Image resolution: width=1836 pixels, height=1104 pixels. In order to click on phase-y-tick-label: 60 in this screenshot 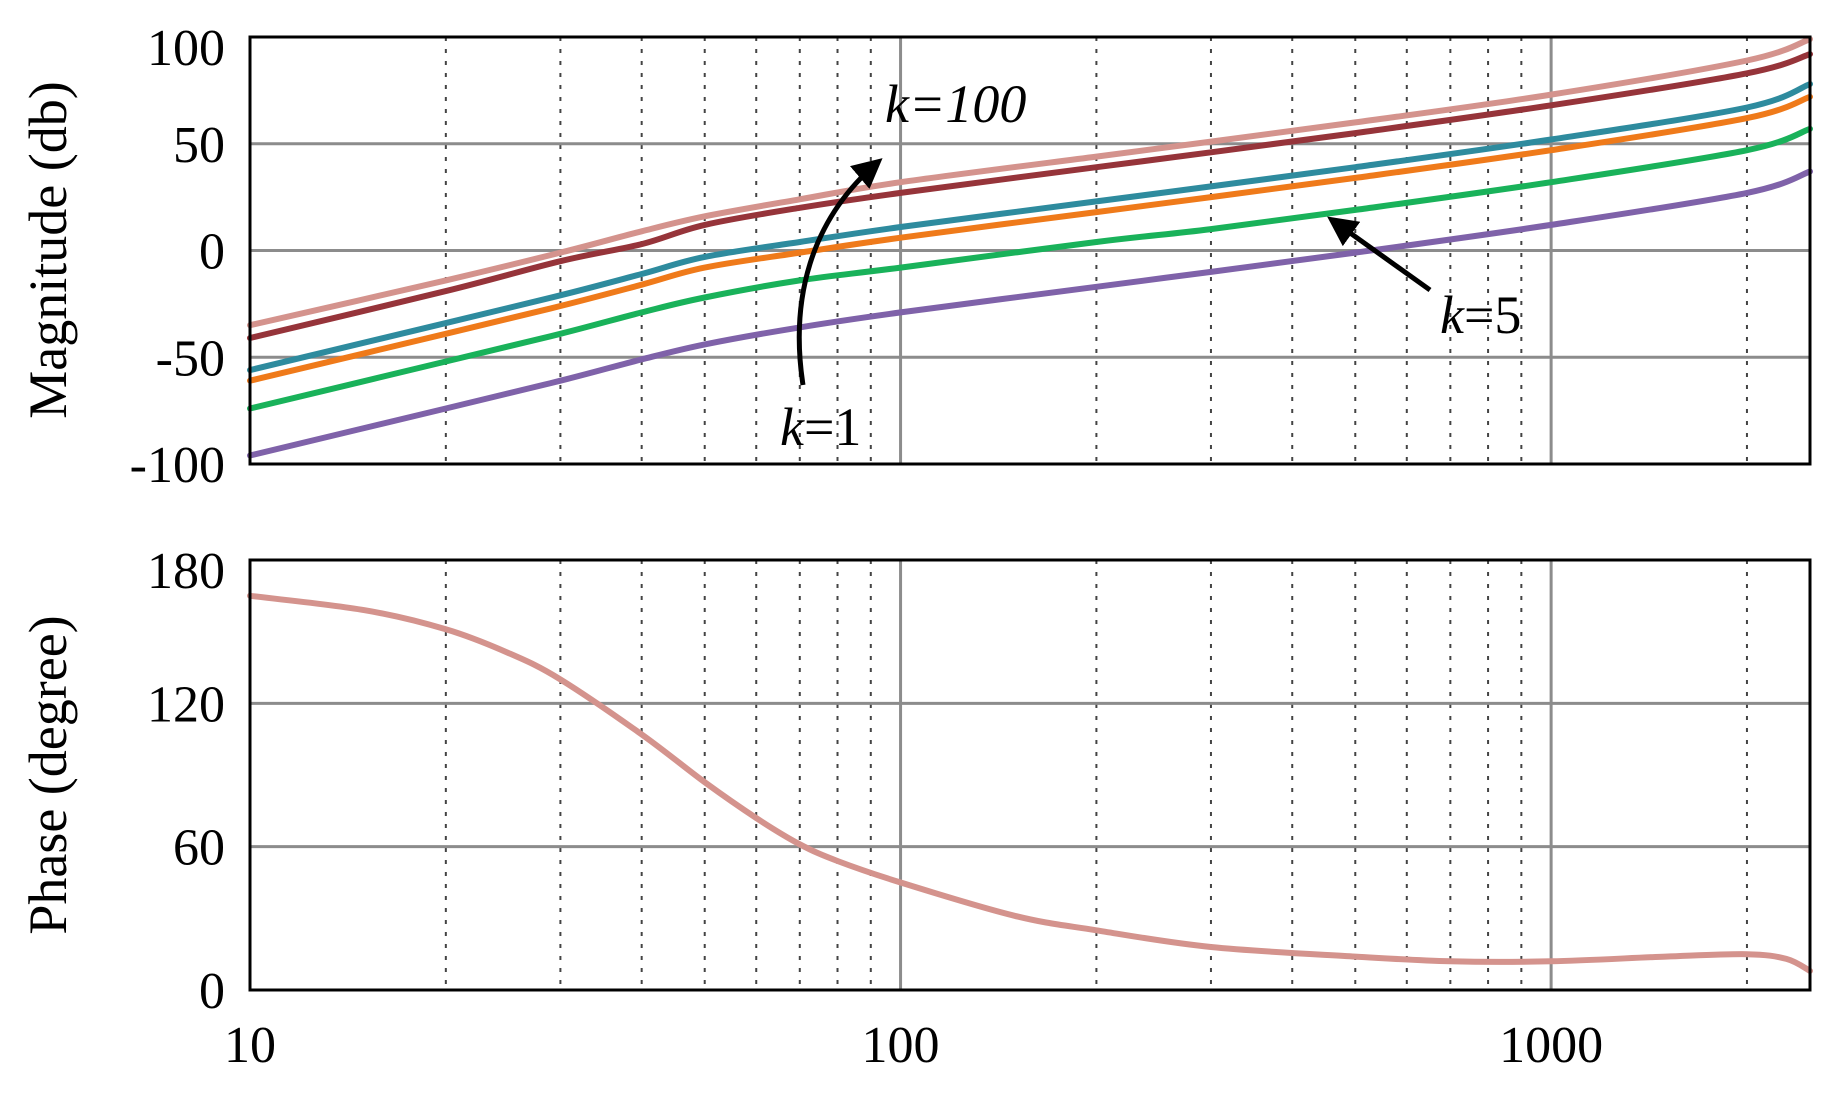, I will do `click(199, 848)`.